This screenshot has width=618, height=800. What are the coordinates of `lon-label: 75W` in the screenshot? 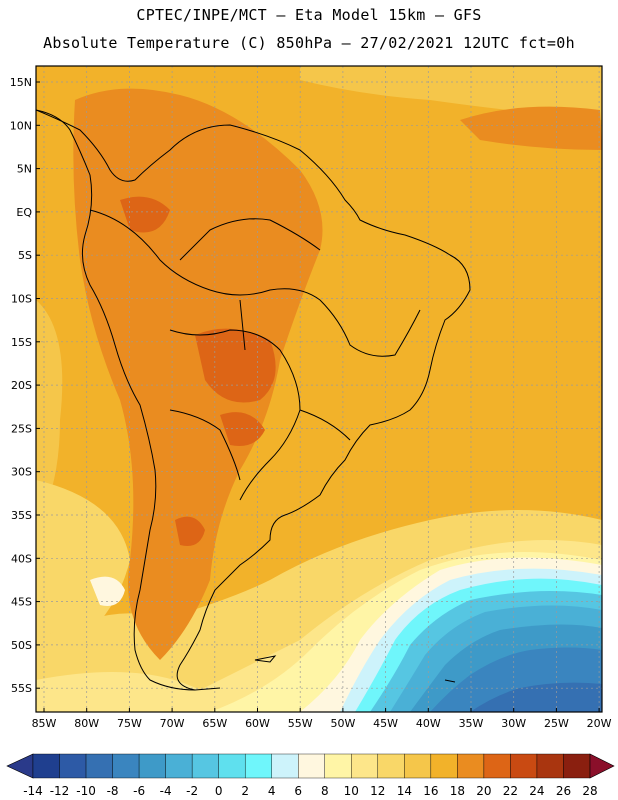 It's located at (129, 723).